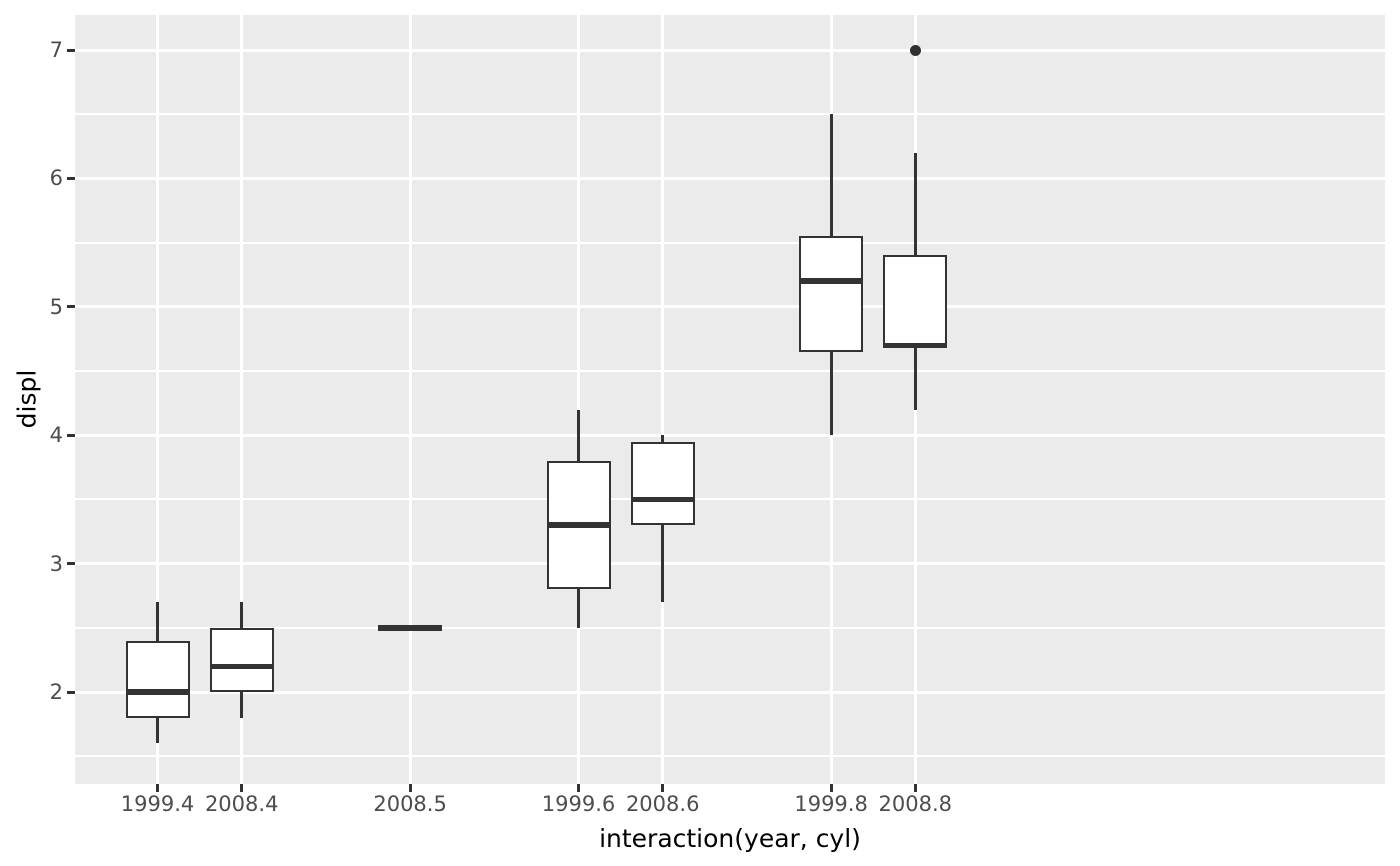 This screenshot has width=1400, height=866. What do you see at coordinates (241, 804) in the screenshot?
I see `x-tick-label: 2008.4` at bounding box center [241, 804].